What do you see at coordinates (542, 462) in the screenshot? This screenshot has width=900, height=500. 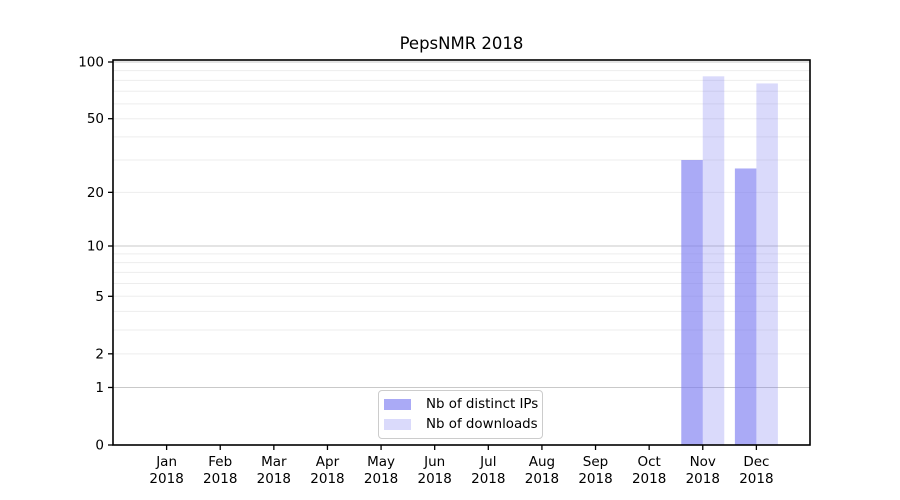 I see `x-tick-label-month: Aug` at bounding box center [542, 462].